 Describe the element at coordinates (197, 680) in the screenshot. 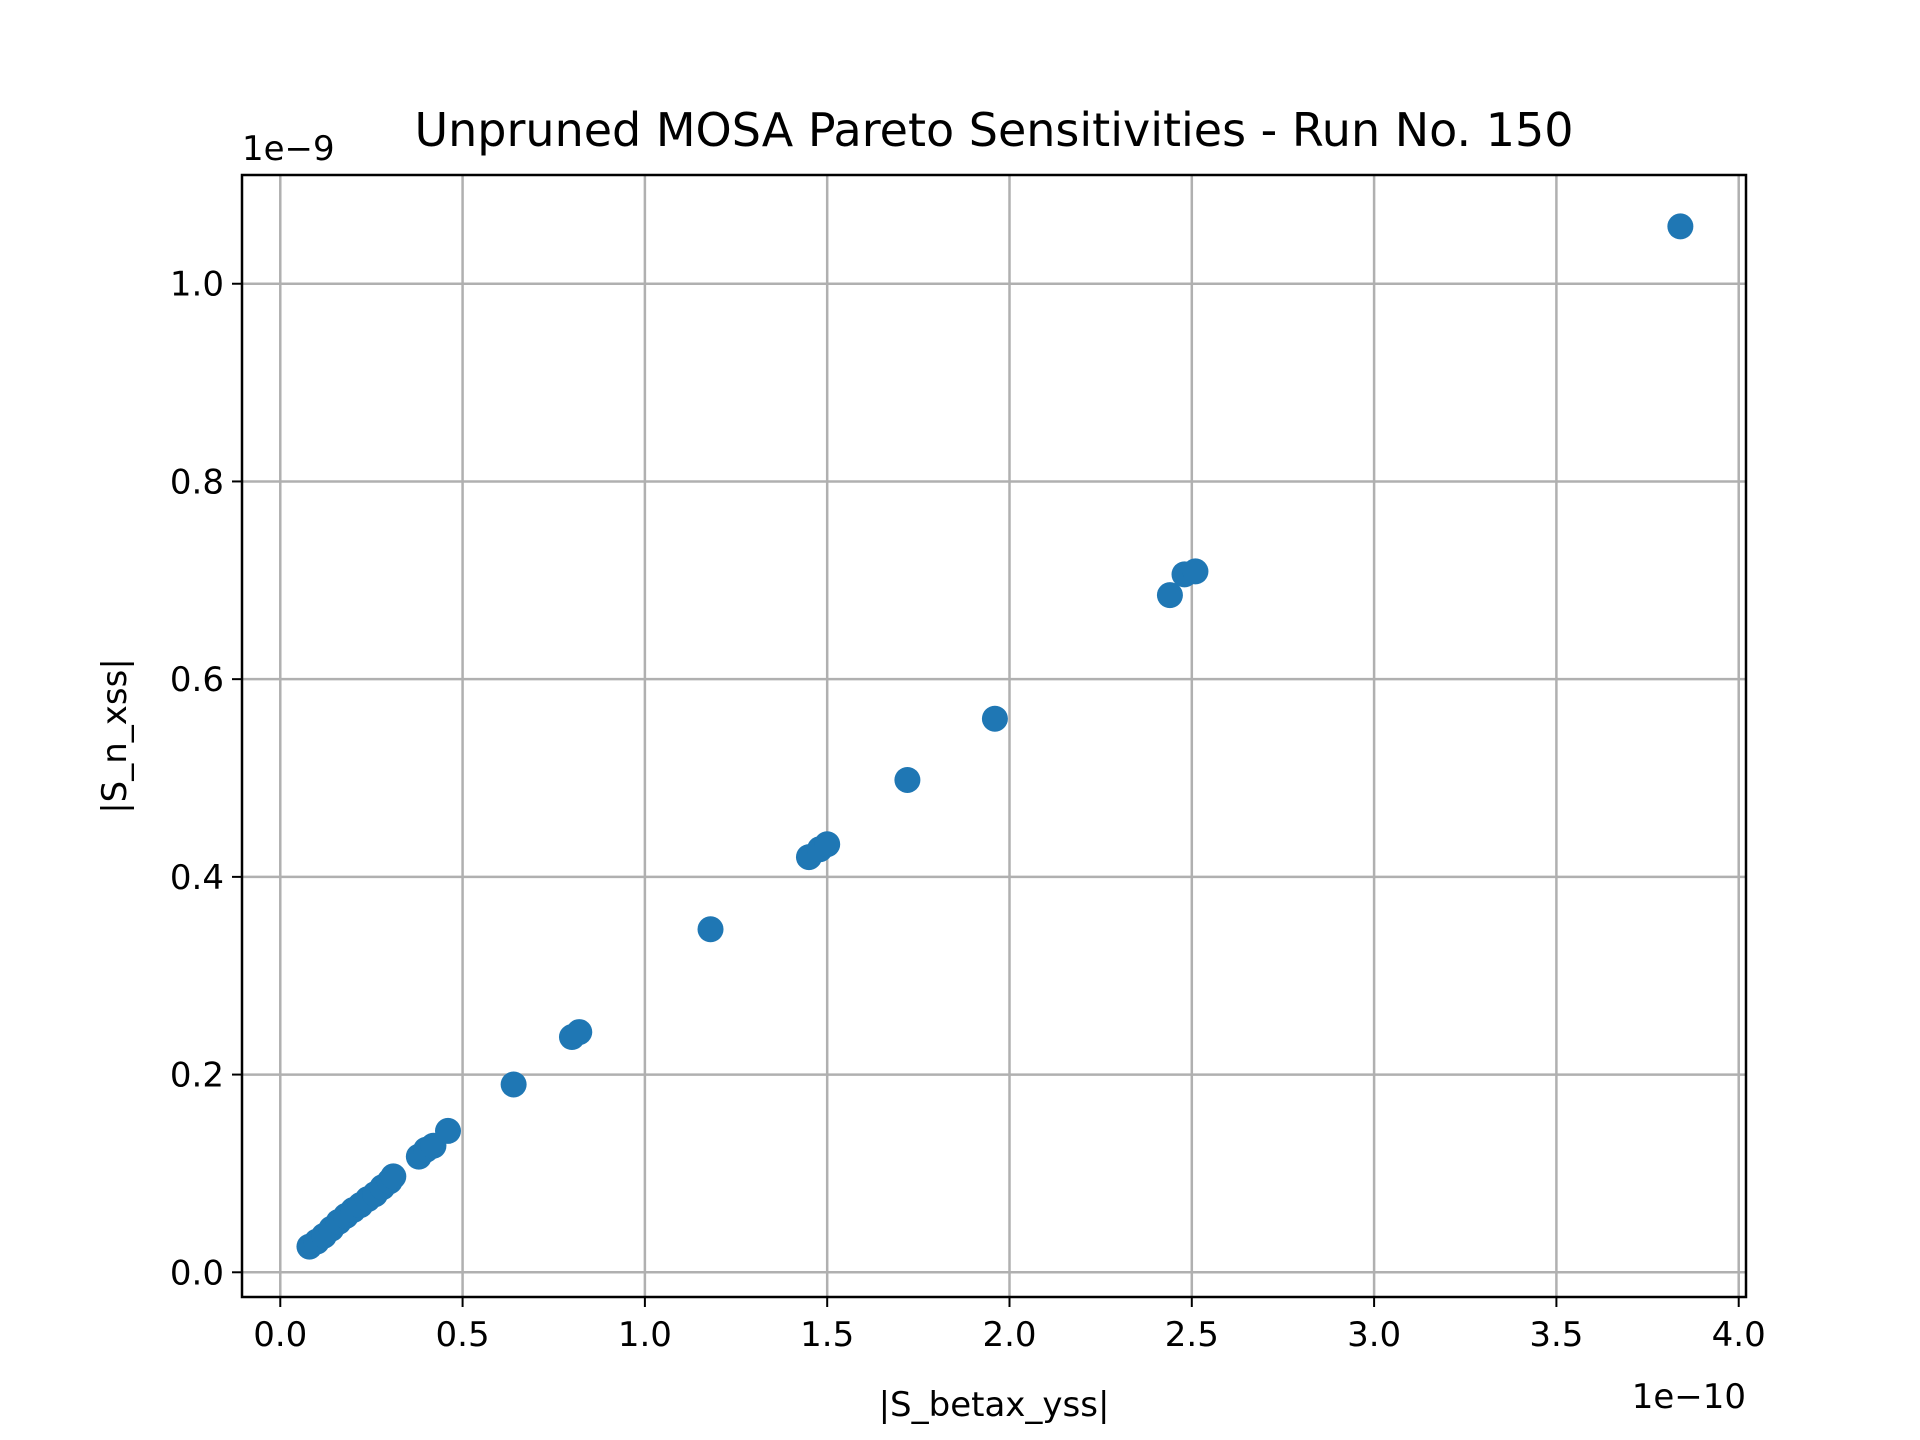

I see `y-tick-label: 0.6` at that location.